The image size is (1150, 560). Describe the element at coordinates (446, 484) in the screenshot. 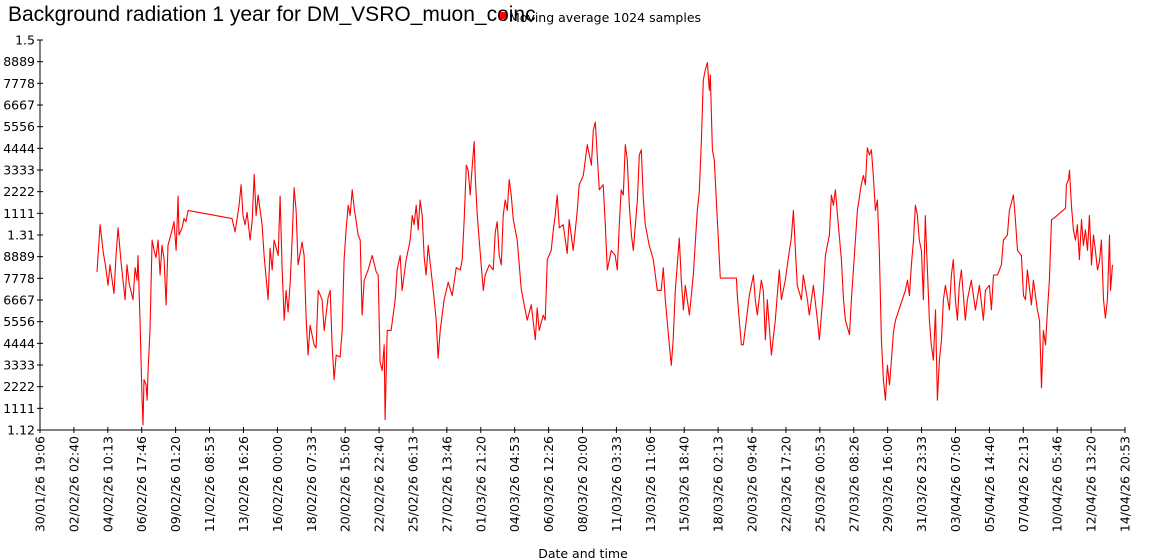

I see `x-tick-label: 27/02/26 13:46` at that location.